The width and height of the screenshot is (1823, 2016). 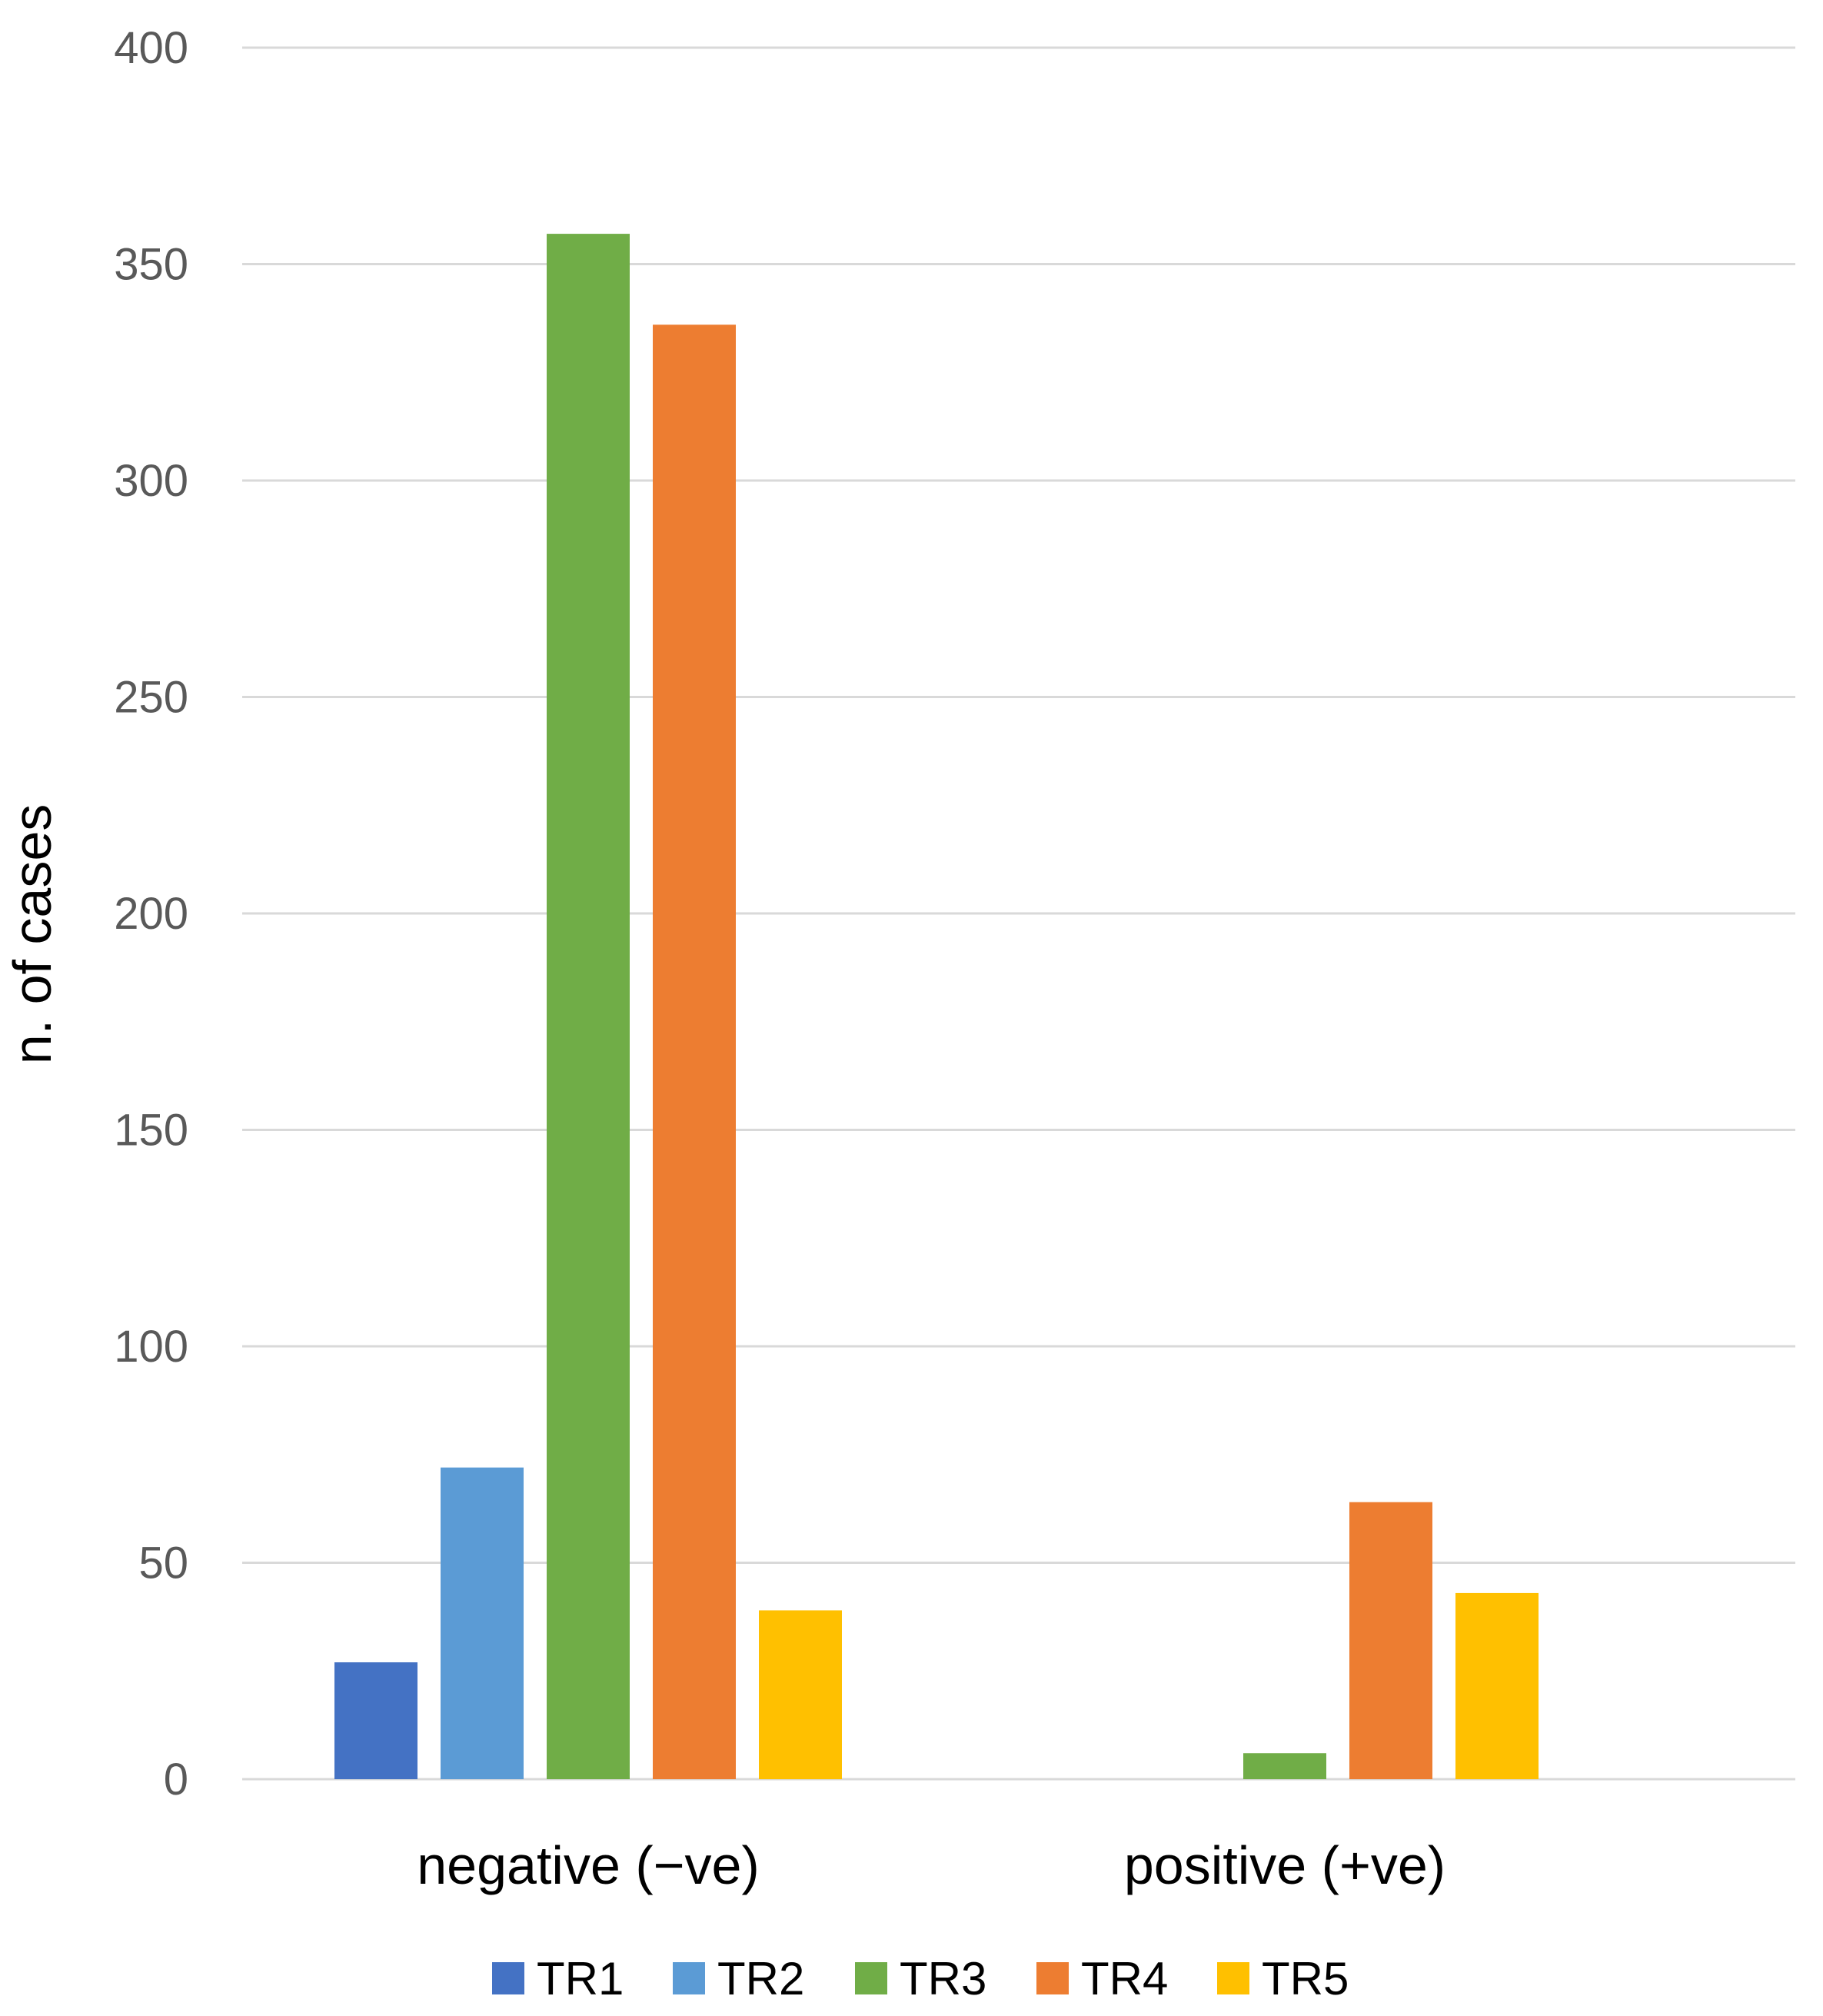 I want to click on x-category-label: negative (−ve), so click(x=588, y=1865).